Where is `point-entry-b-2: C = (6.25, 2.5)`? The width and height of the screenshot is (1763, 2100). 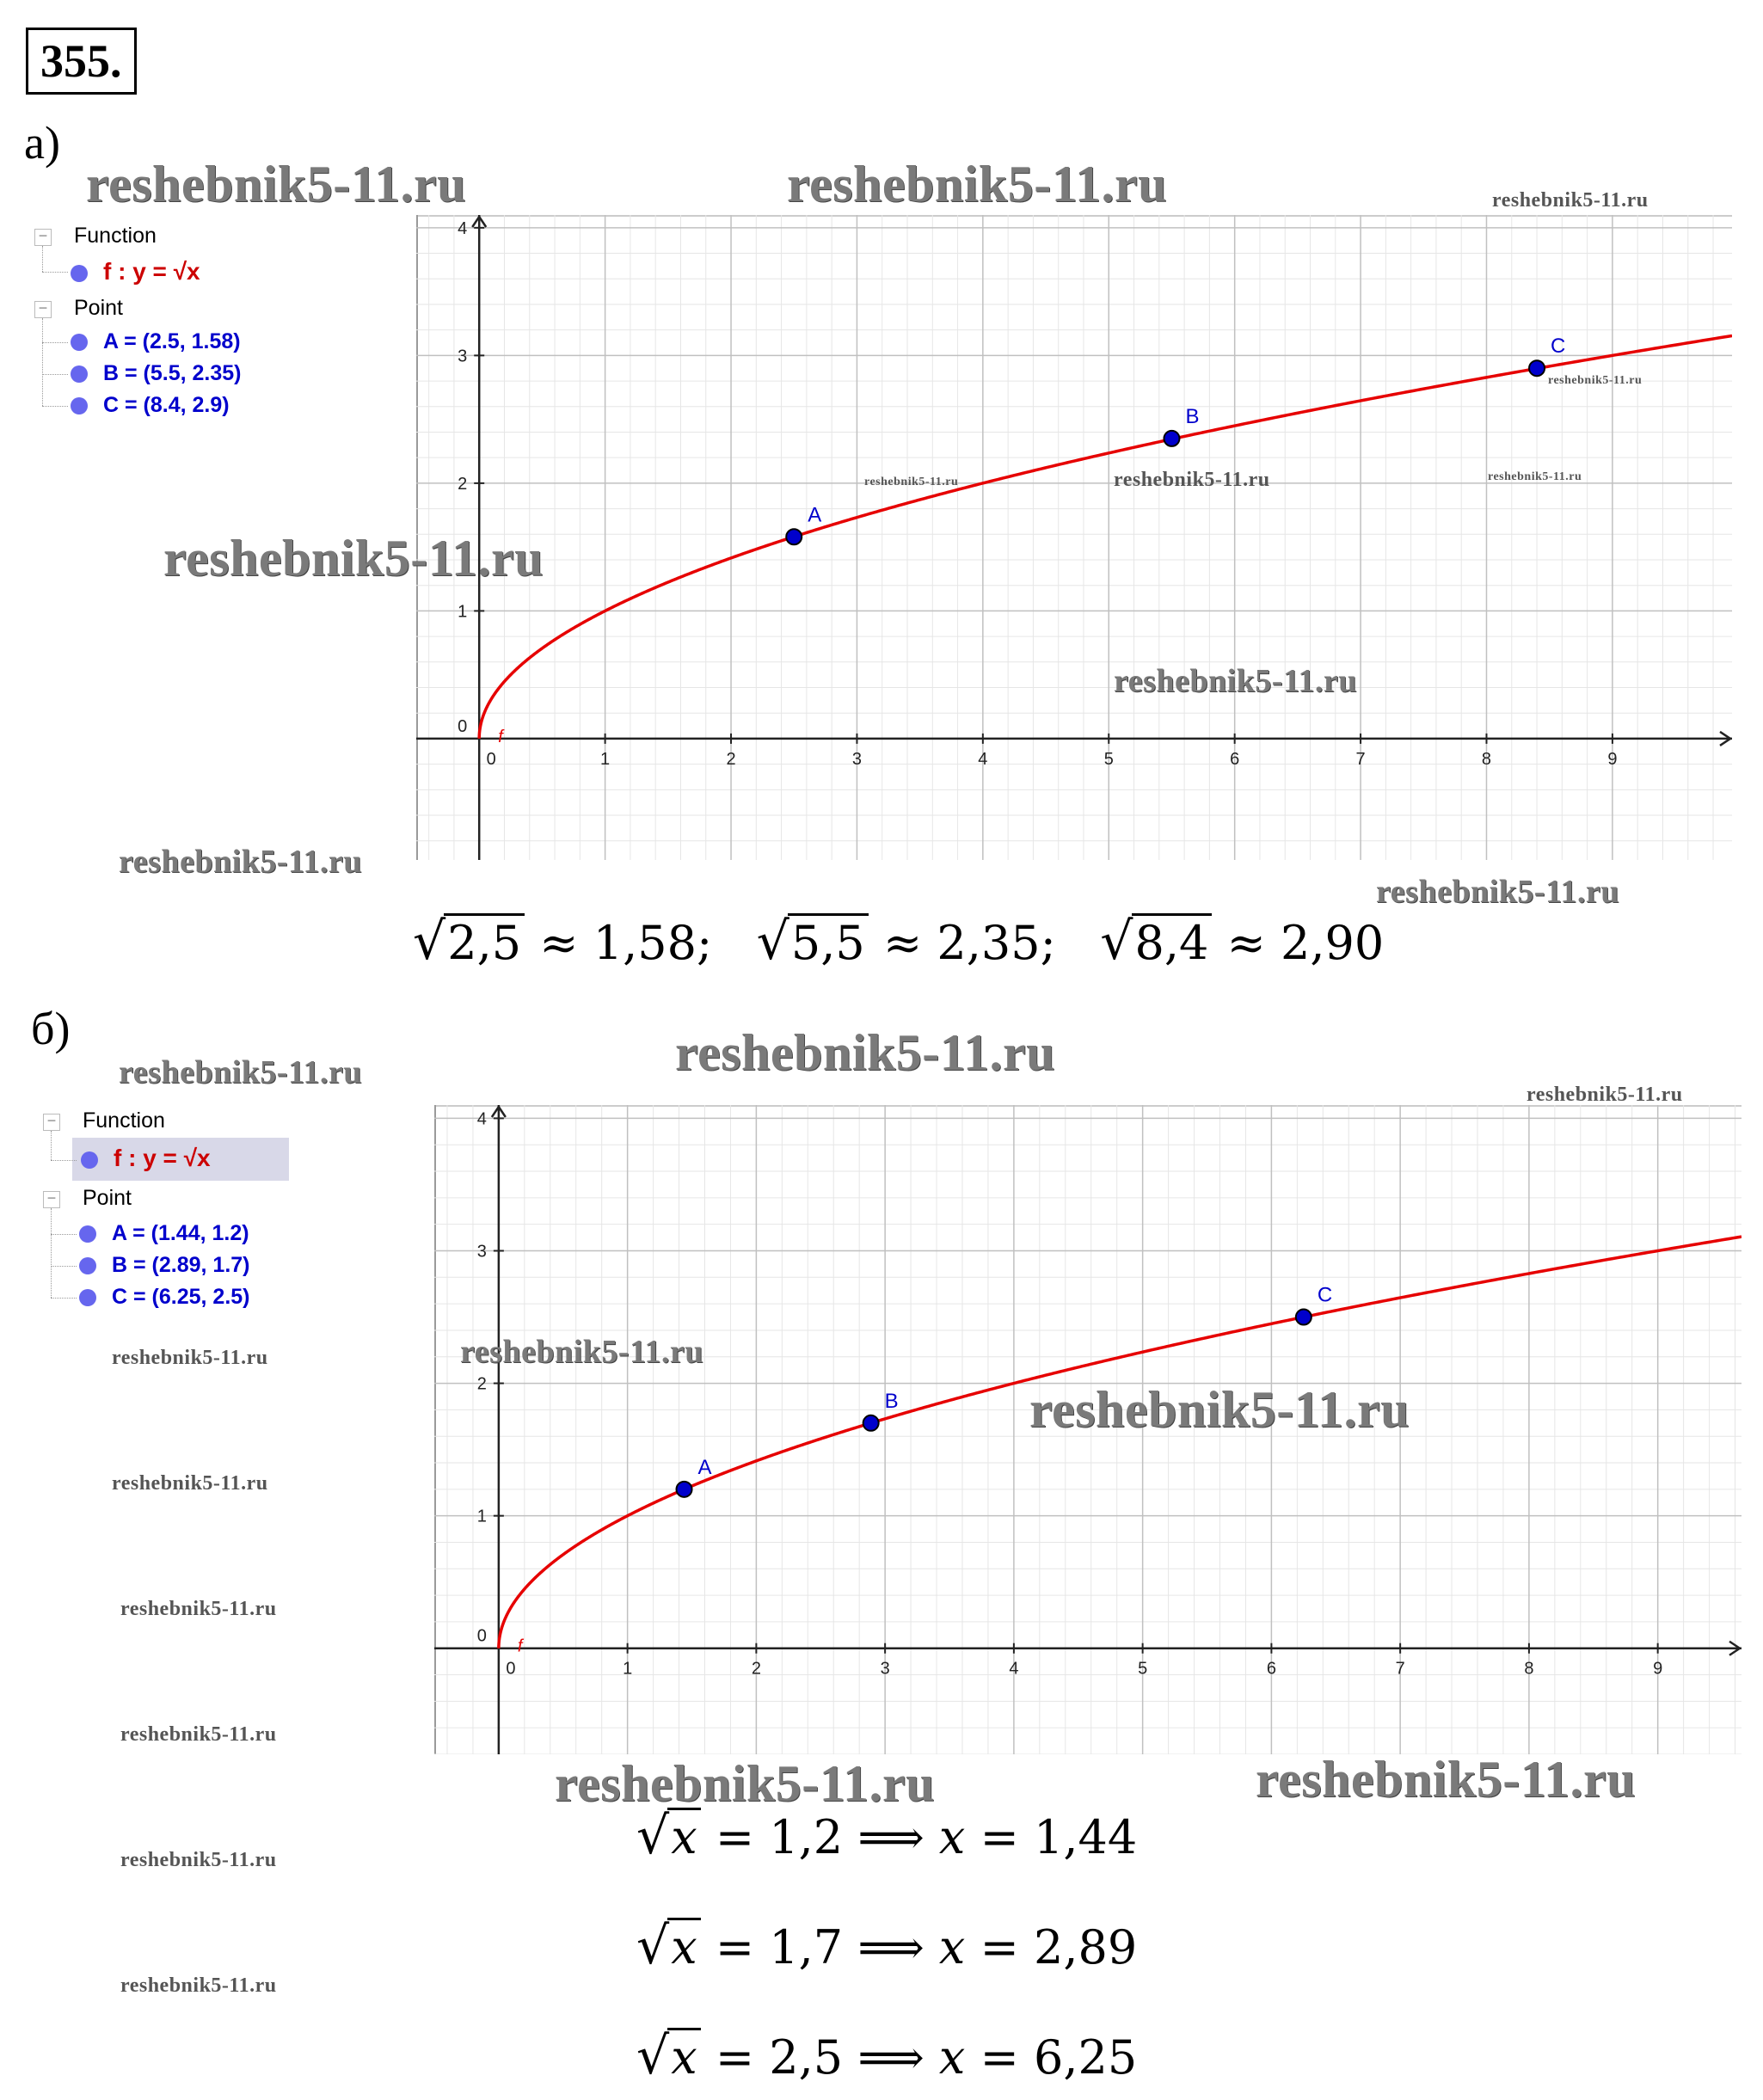 point-entry-b-2: C = (6.25, 2.5) is located at coordinates (165, 1297).